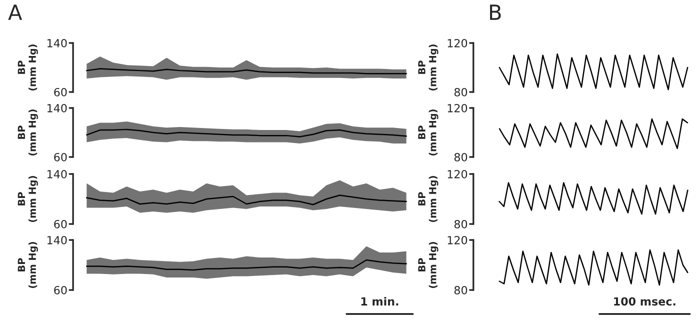 The image size is (700, 323). I want to click on chart-title: B, so click(495, 12).